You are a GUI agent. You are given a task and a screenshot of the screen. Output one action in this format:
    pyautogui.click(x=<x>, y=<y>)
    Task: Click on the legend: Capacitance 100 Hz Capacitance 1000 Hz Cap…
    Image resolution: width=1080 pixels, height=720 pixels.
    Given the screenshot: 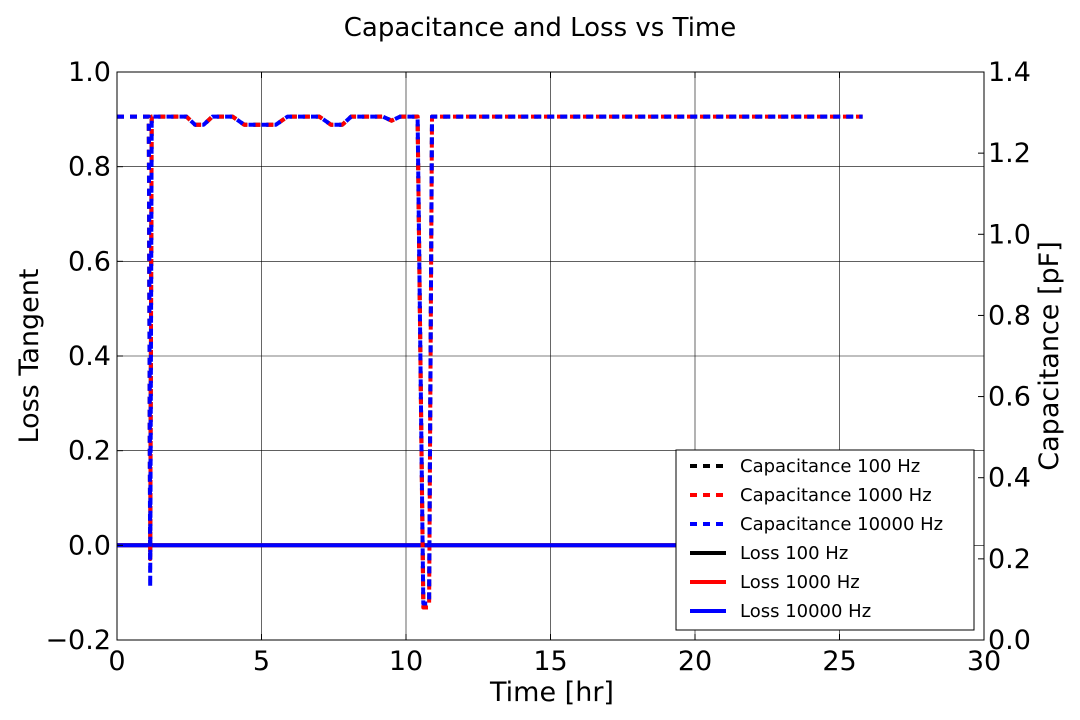 What is the action you would take?
    pyautogui.click(x=825, y=540)
    